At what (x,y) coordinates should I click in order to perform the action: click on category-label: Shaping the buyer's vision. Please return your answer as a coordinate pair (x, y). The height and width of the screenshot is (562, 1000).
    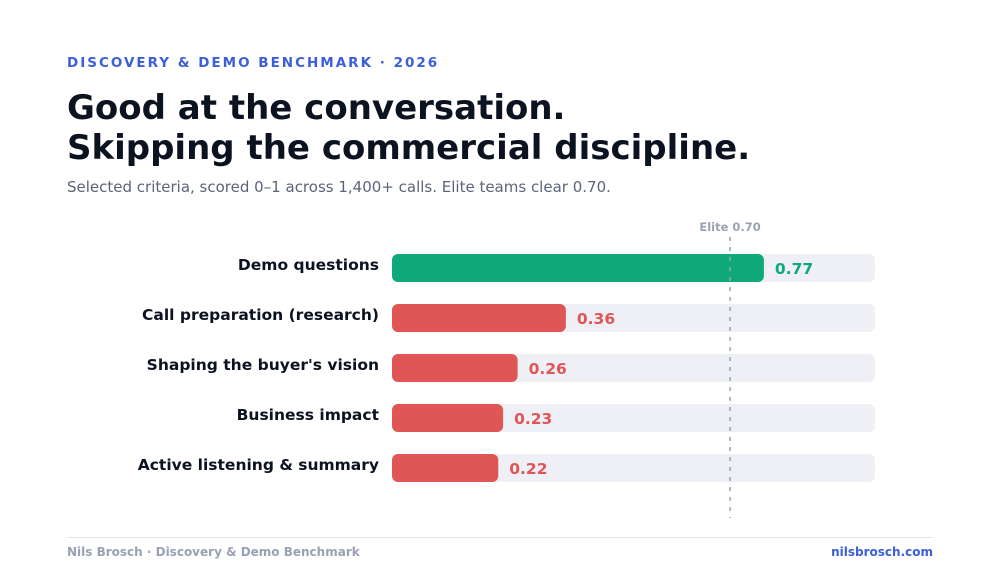
    Looking at the image, I should click on (263, 365).